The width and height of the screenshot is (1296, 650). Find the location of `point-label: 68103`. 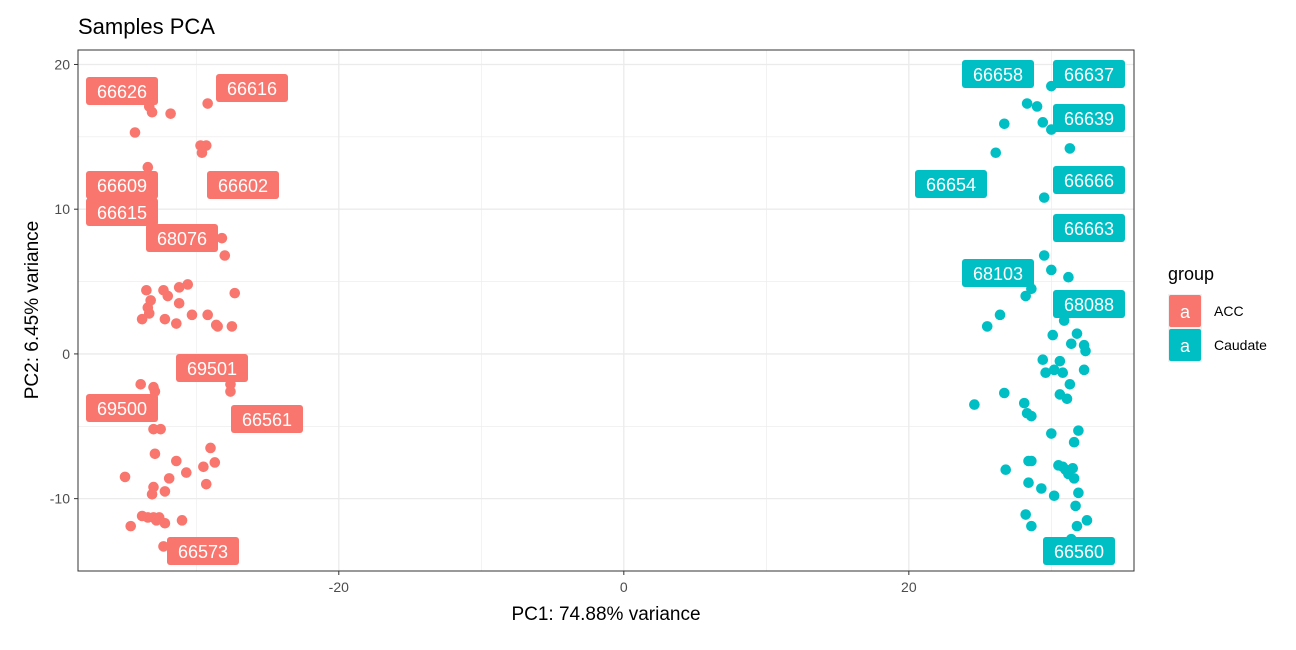

point-label: 68103 is located at coordinates (998, 273).